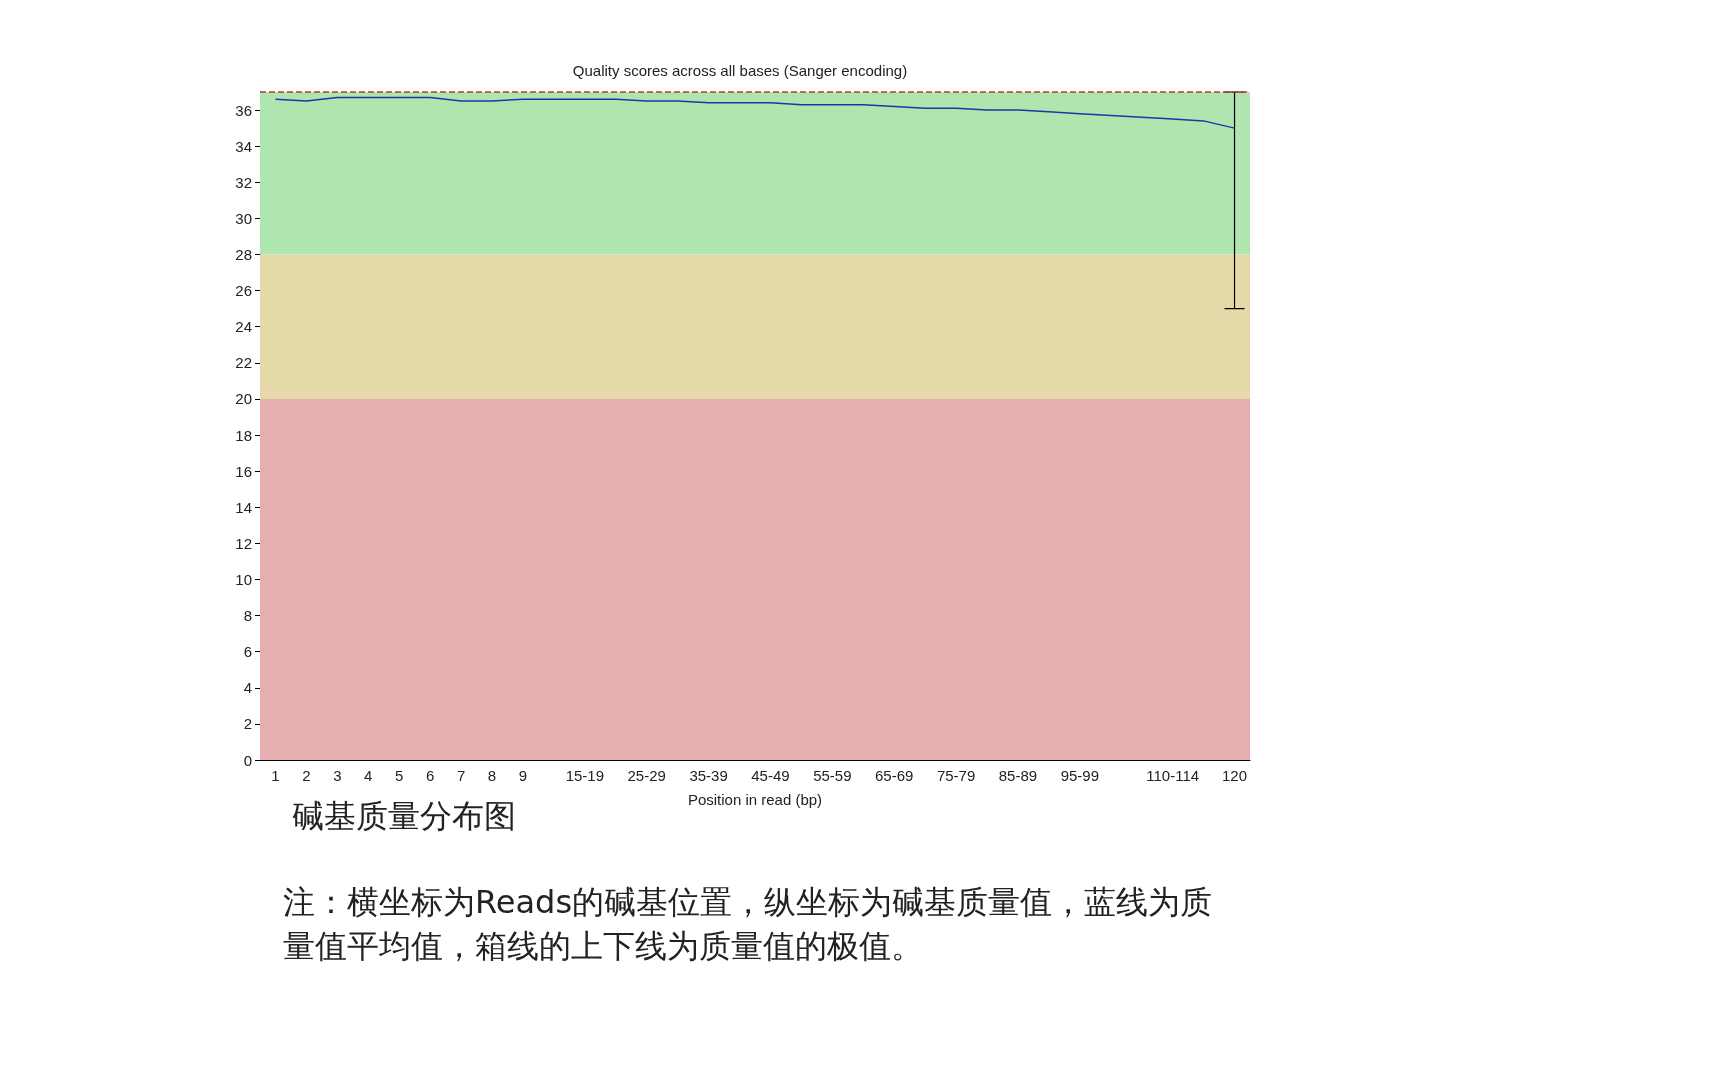 The width and height of the screenshot is (1728, 1080). Describe the element at coordinates (337, 775) in the screenshot. I see `x-tick-label: 3` at that location.